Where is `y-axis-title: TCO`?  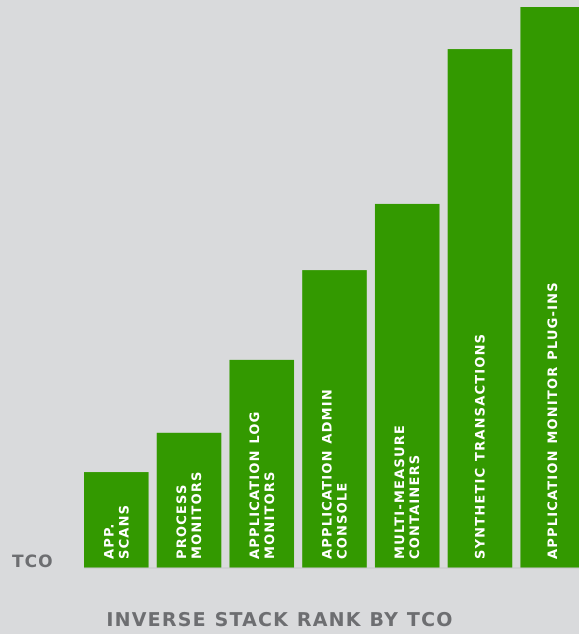
y-axis-title: TCO is located at coordinates (33, 562).